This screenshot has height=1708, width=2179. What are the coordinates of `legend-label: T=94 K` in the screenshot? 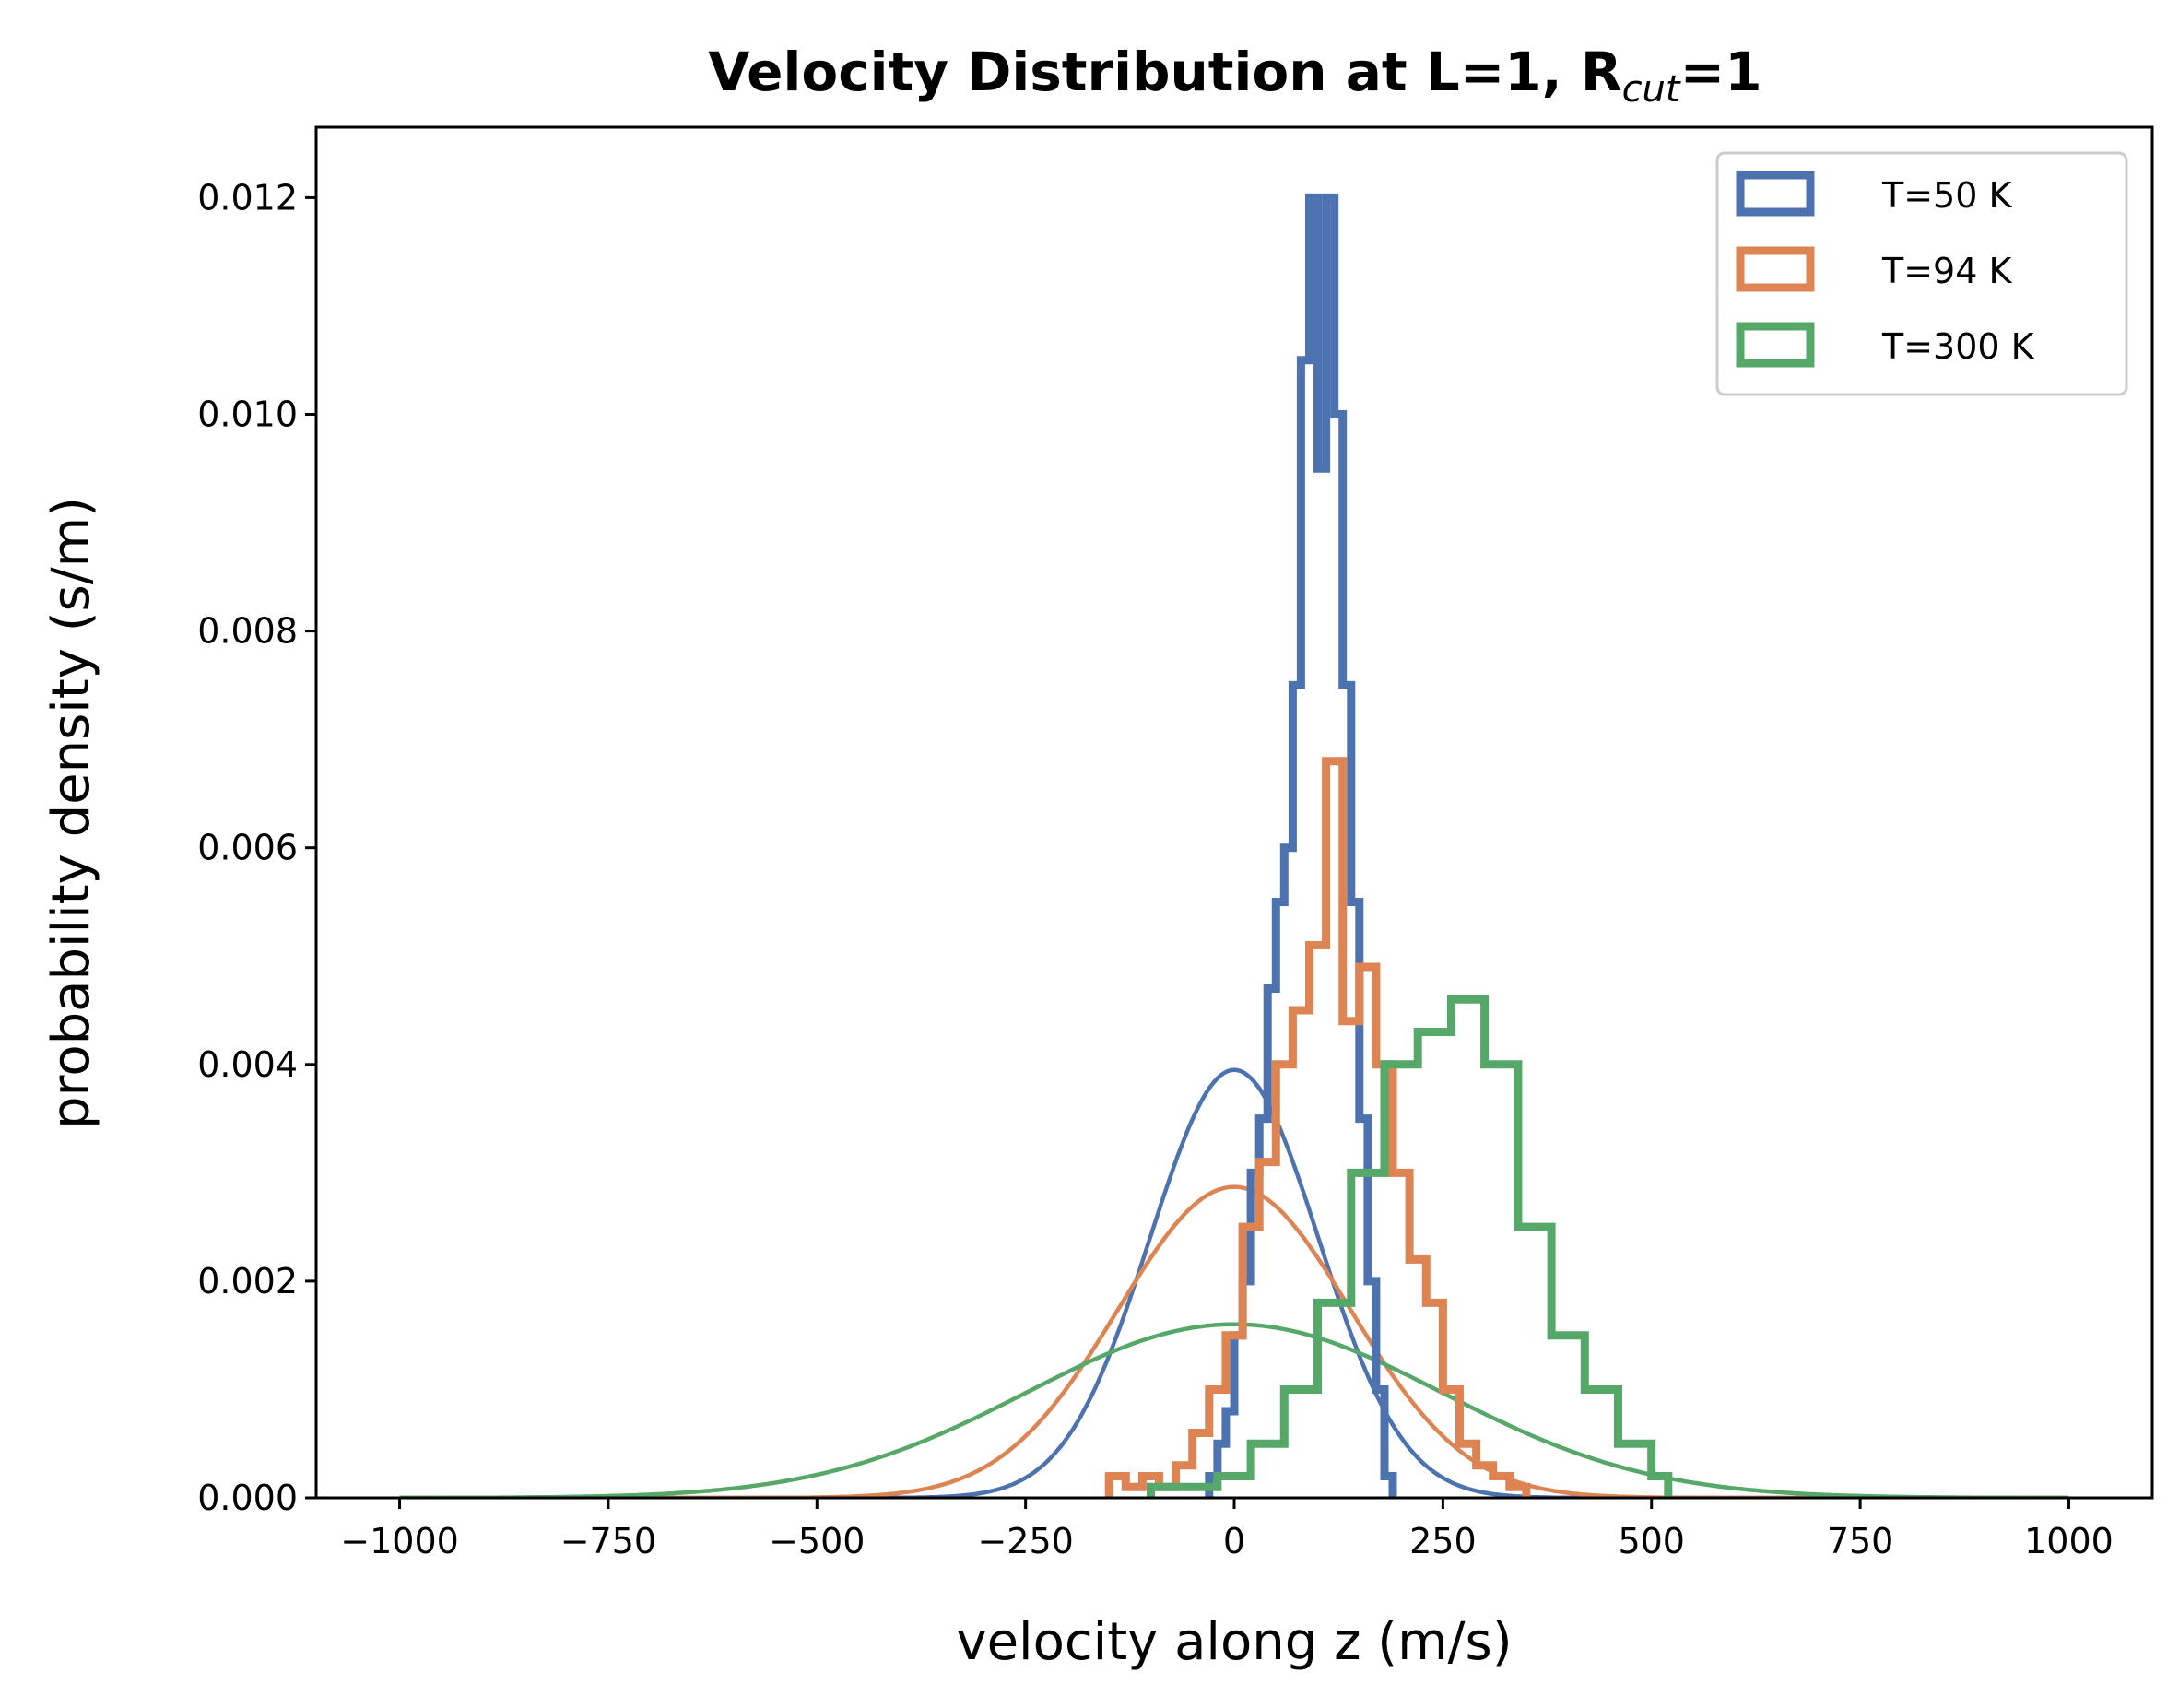 It's located at (1946, 271).